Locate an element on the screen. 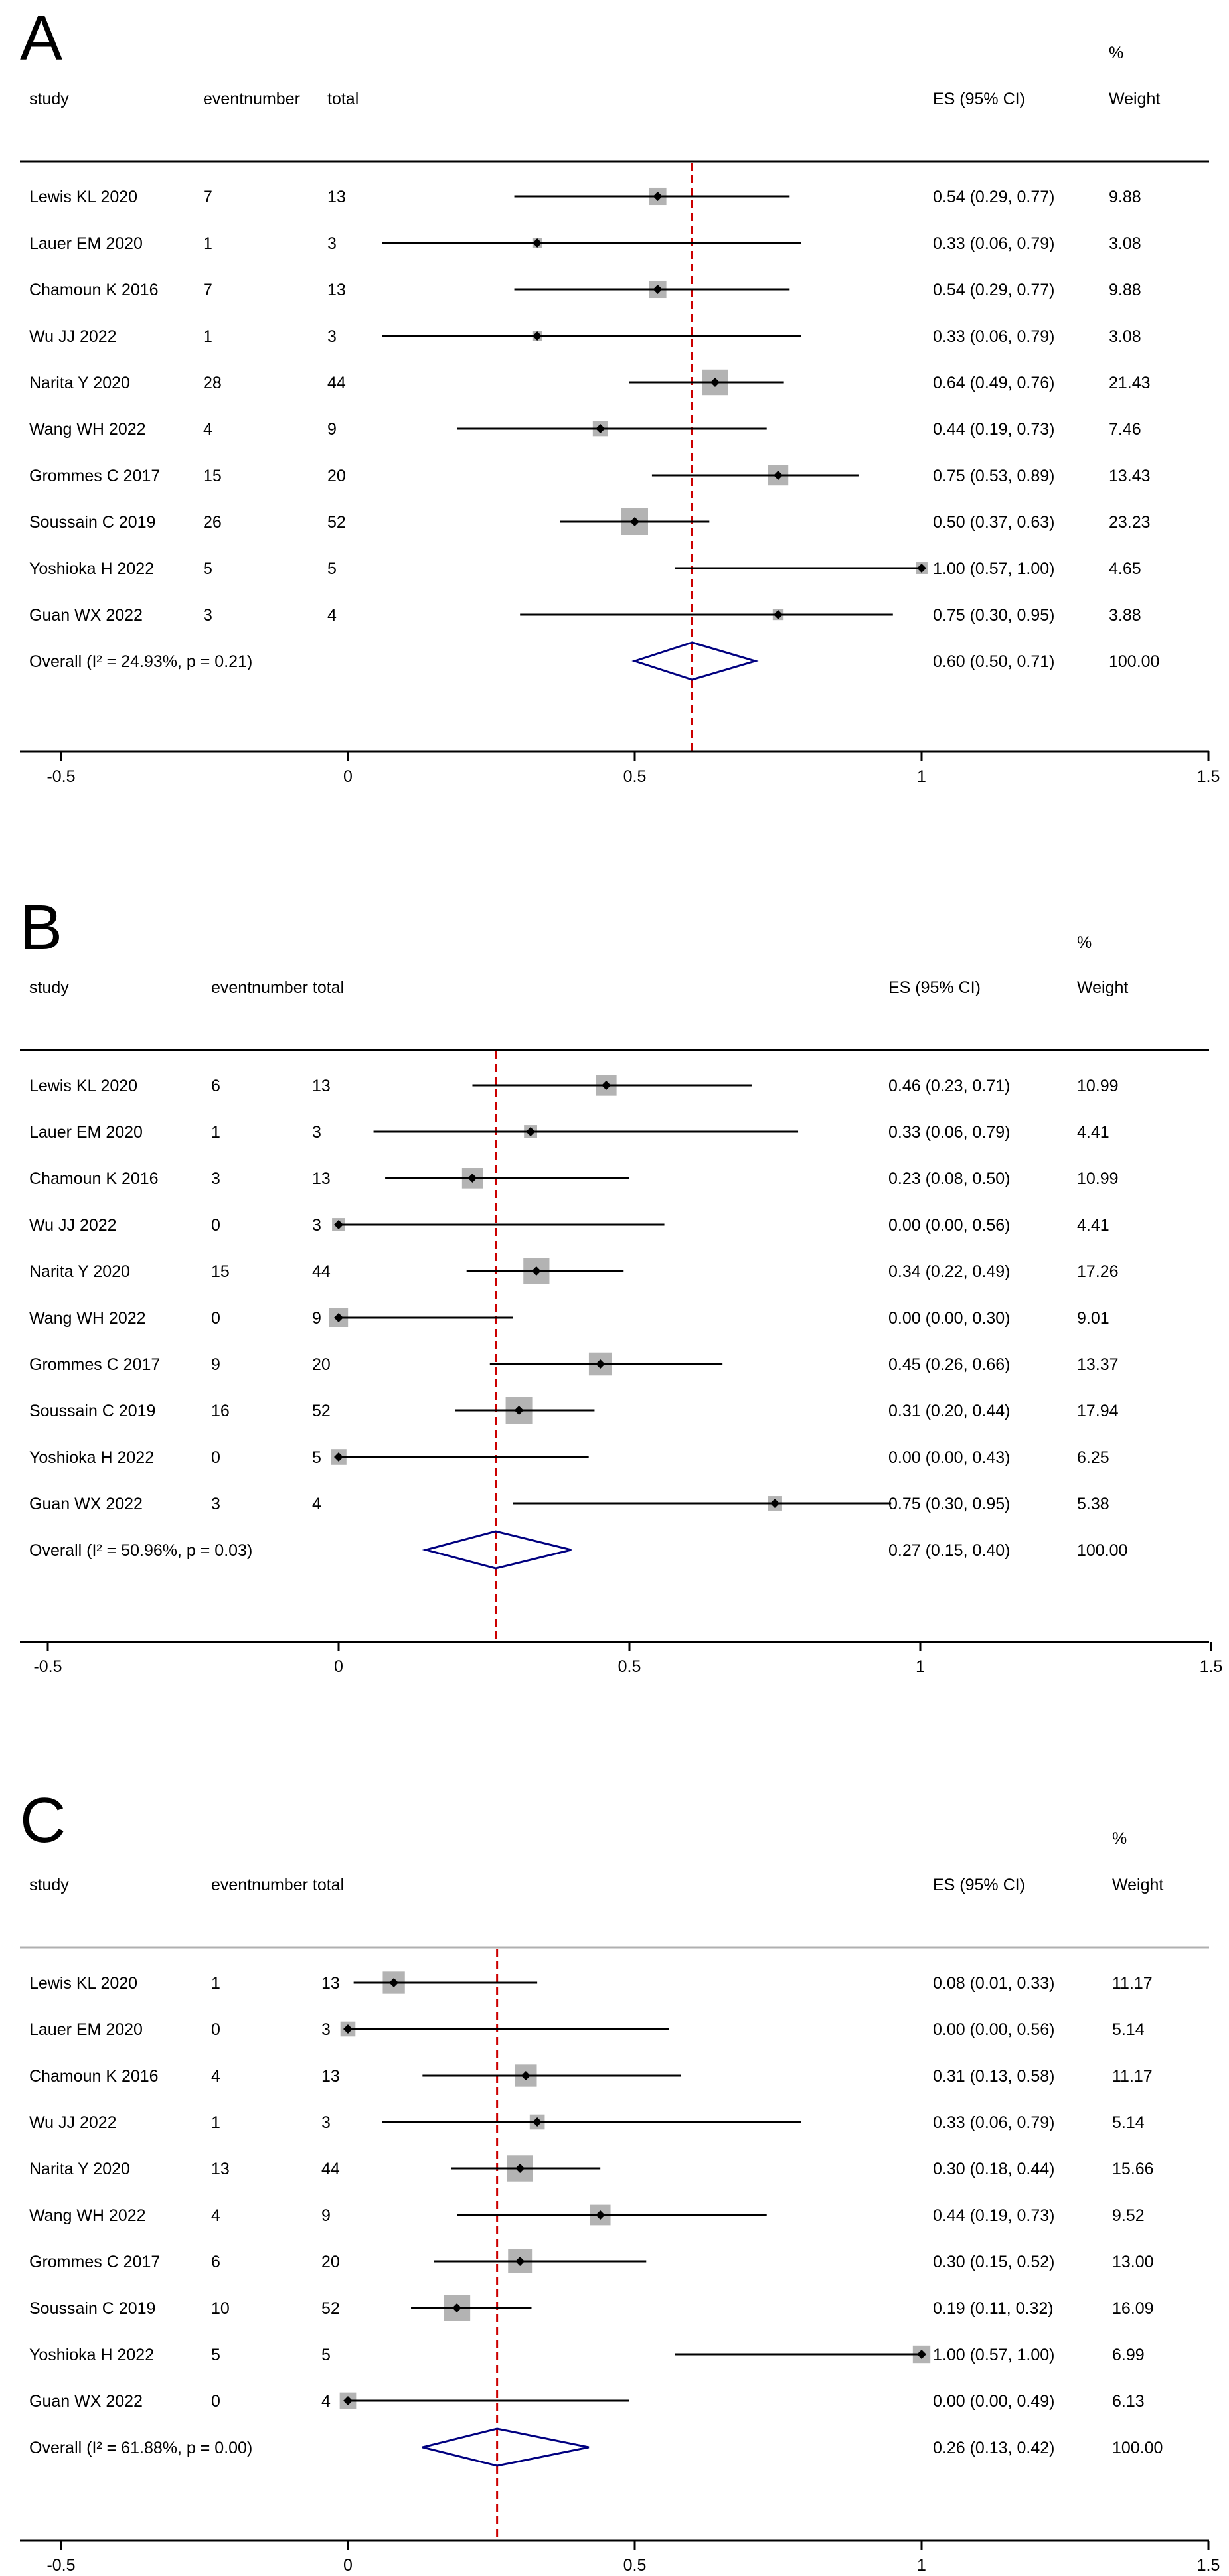  overall-label: Overall (I² = 24.93%, p = 0.21) is located at coordinates (140, 661).